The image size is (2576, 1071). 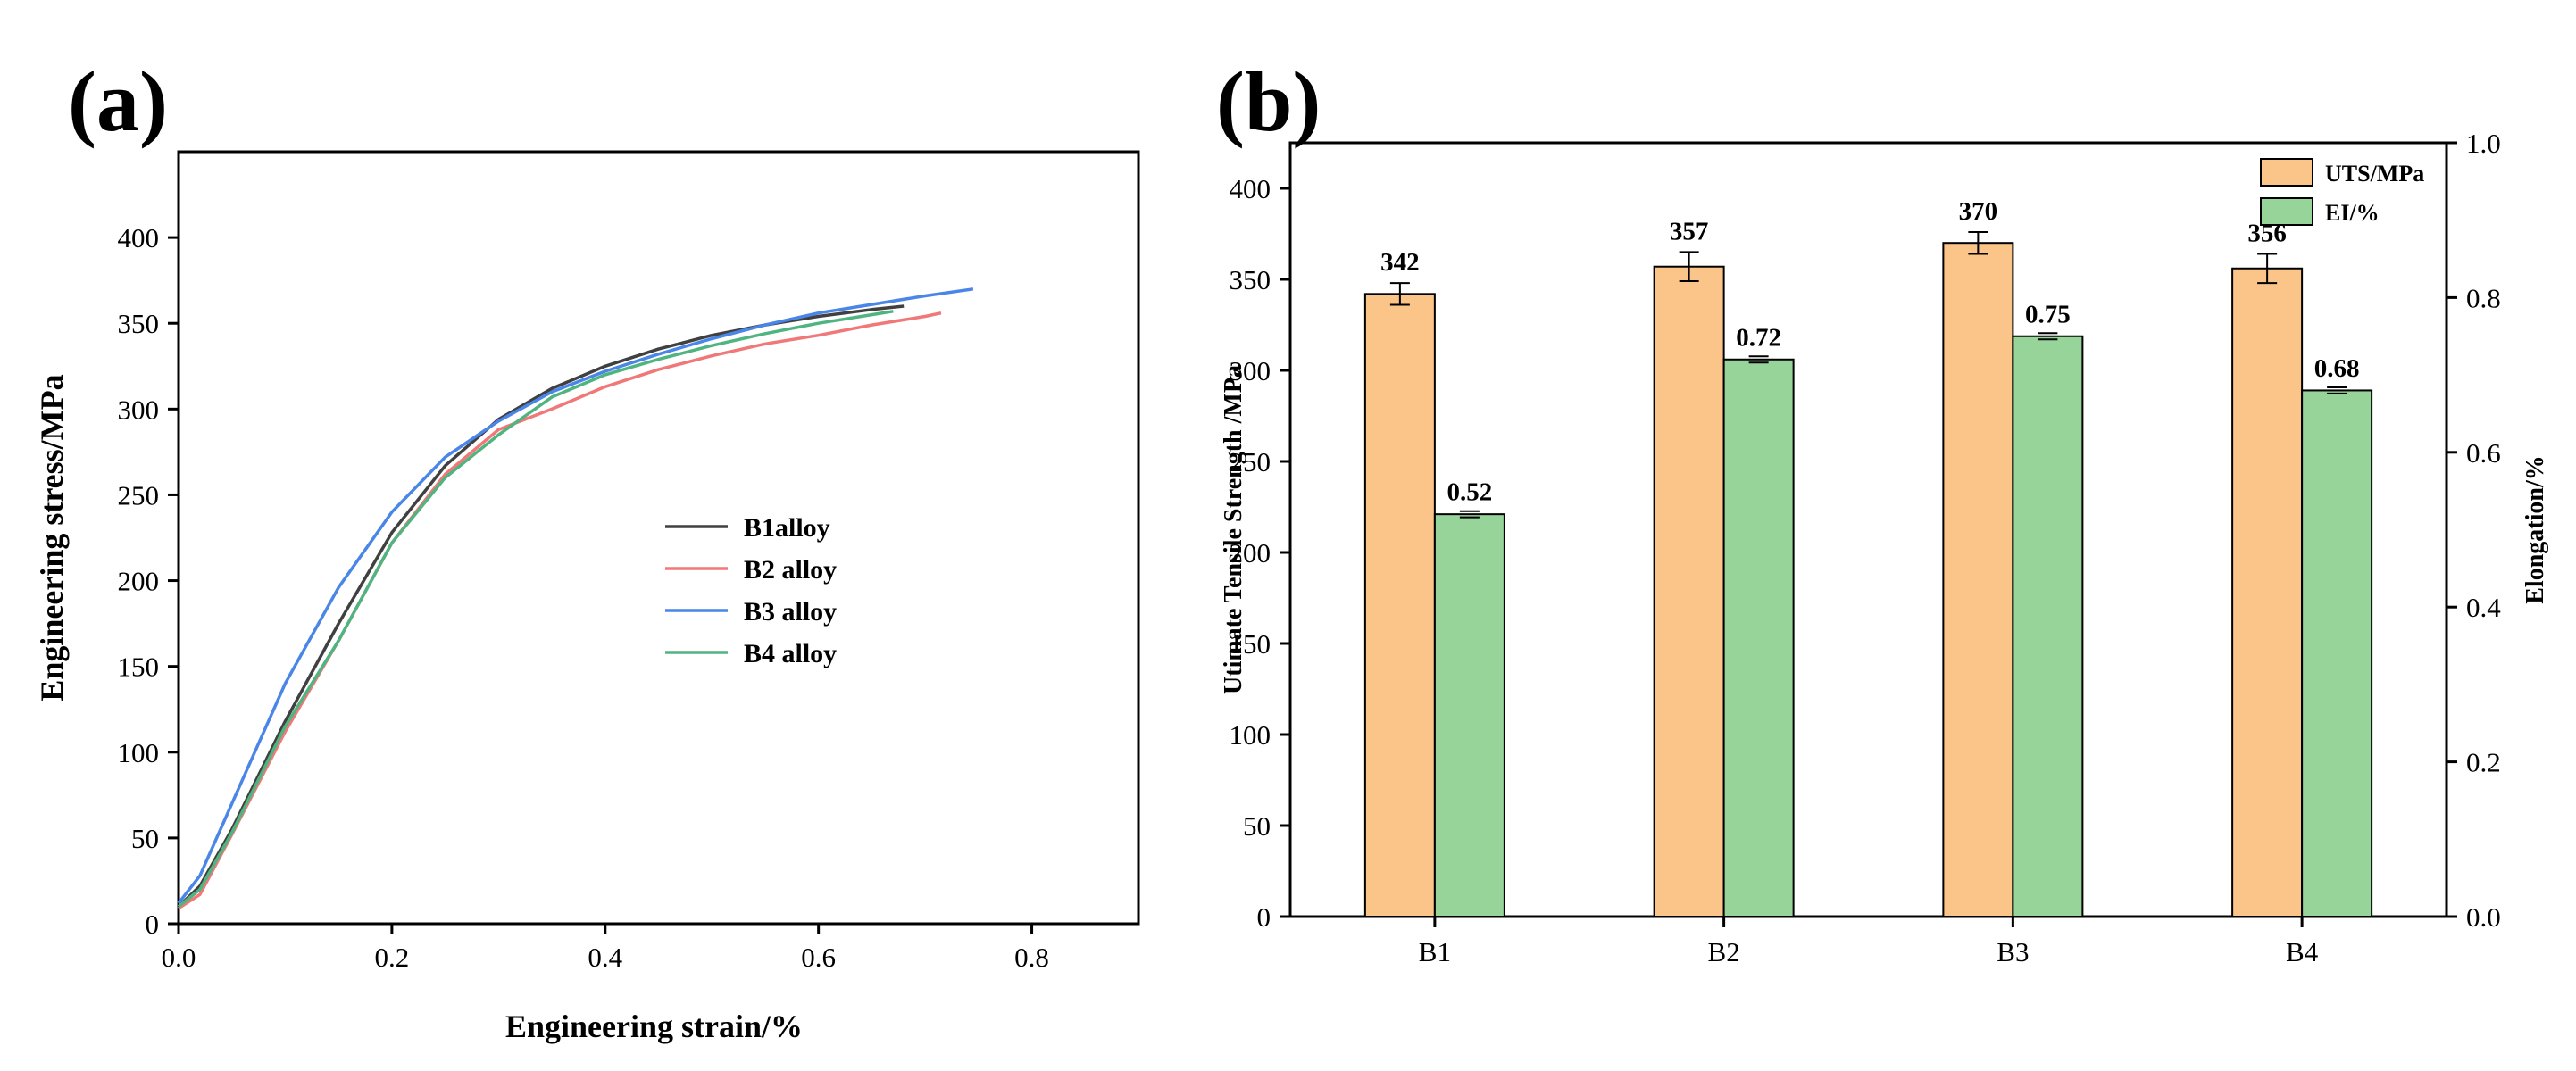 What do you see at coordinates (1250, 553) in the screenshot?
I see `y-tick-label-left: 200` at bounding box center [1250, 553].